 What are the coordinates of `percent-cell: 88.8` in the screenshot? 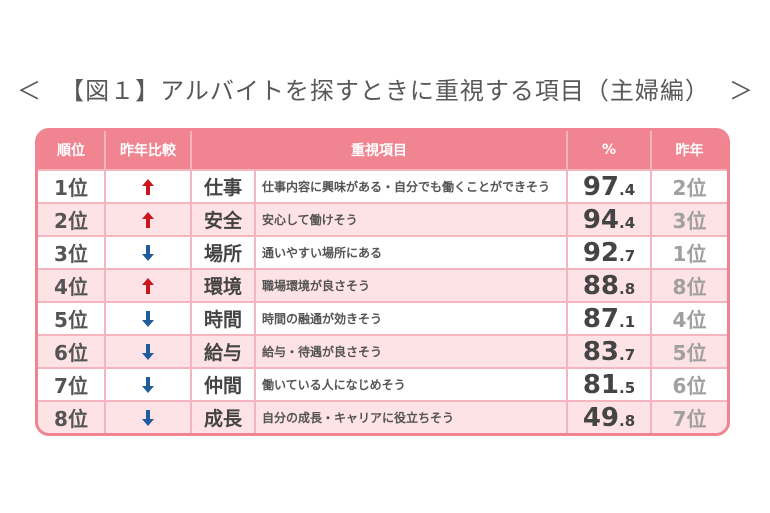 It's located at (609, 285).